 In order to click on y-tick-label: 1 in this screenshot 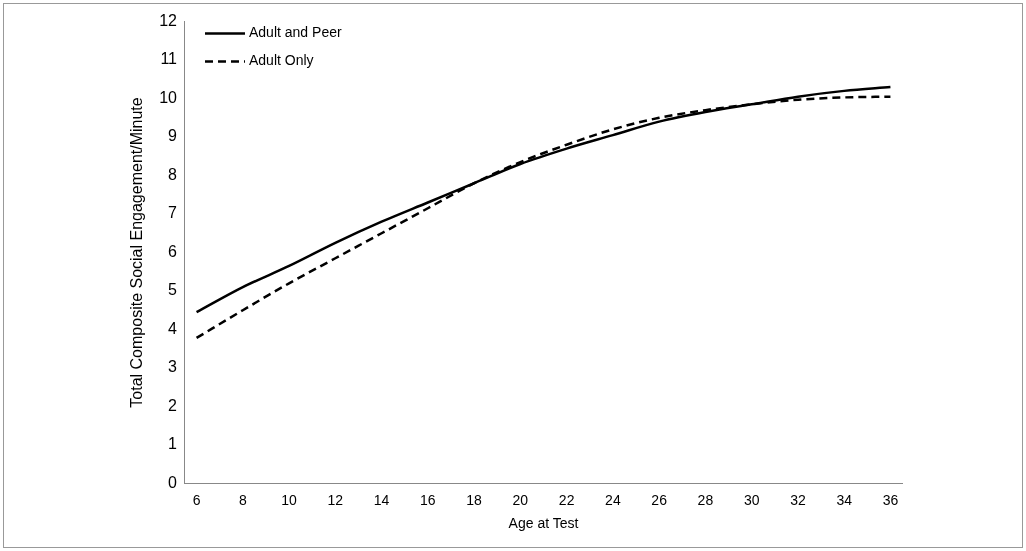, I will do `click(173, 444)`.